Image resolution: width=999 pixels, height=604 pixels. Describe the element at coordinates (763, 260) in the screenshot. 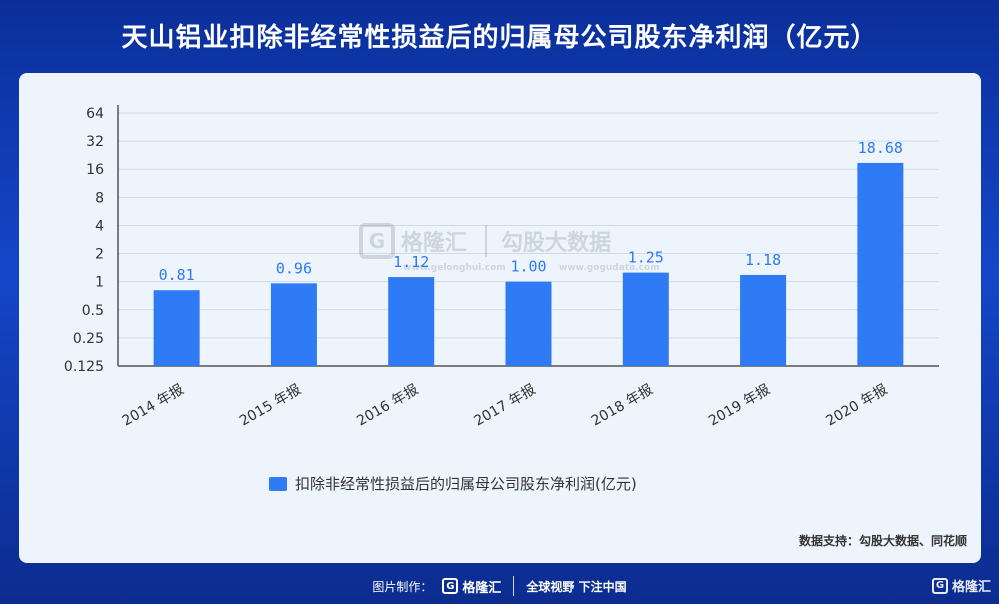

I see `data-label: 1.18` at that location.